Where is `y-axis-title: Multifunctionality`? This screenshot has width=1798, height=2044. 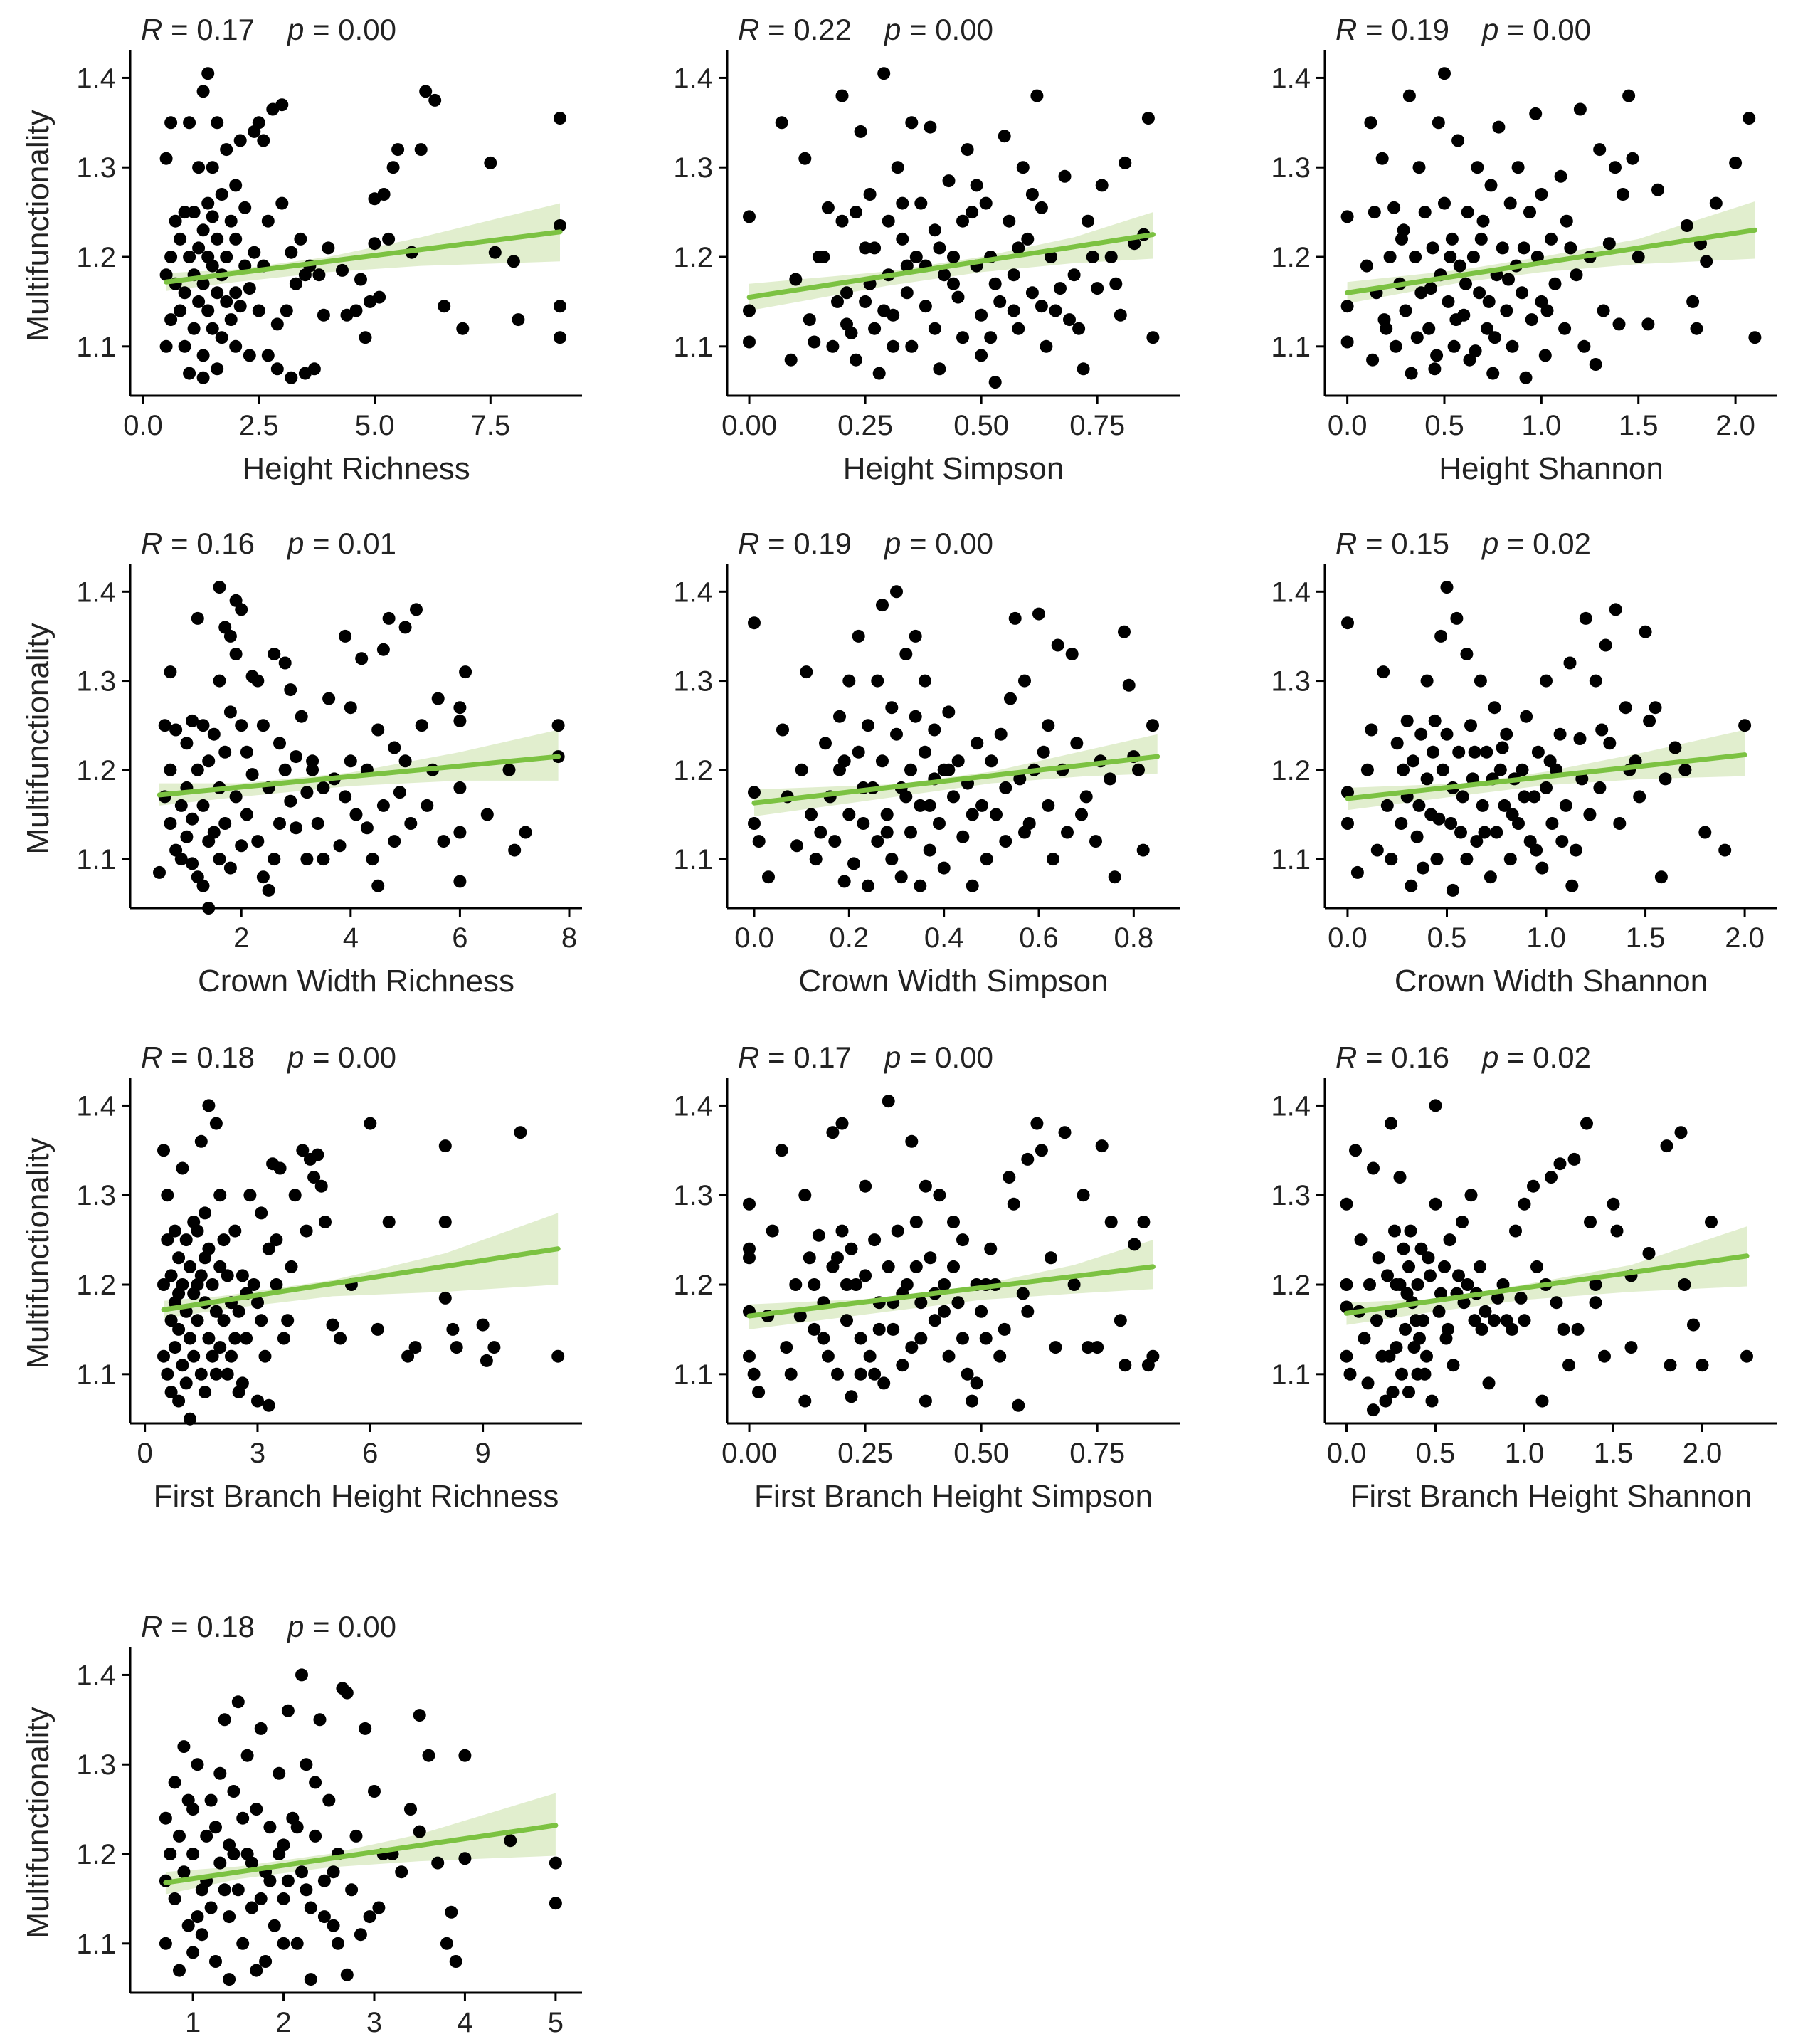
y-axis-title: Multifunctionality is located at coordinates (38, 1253).